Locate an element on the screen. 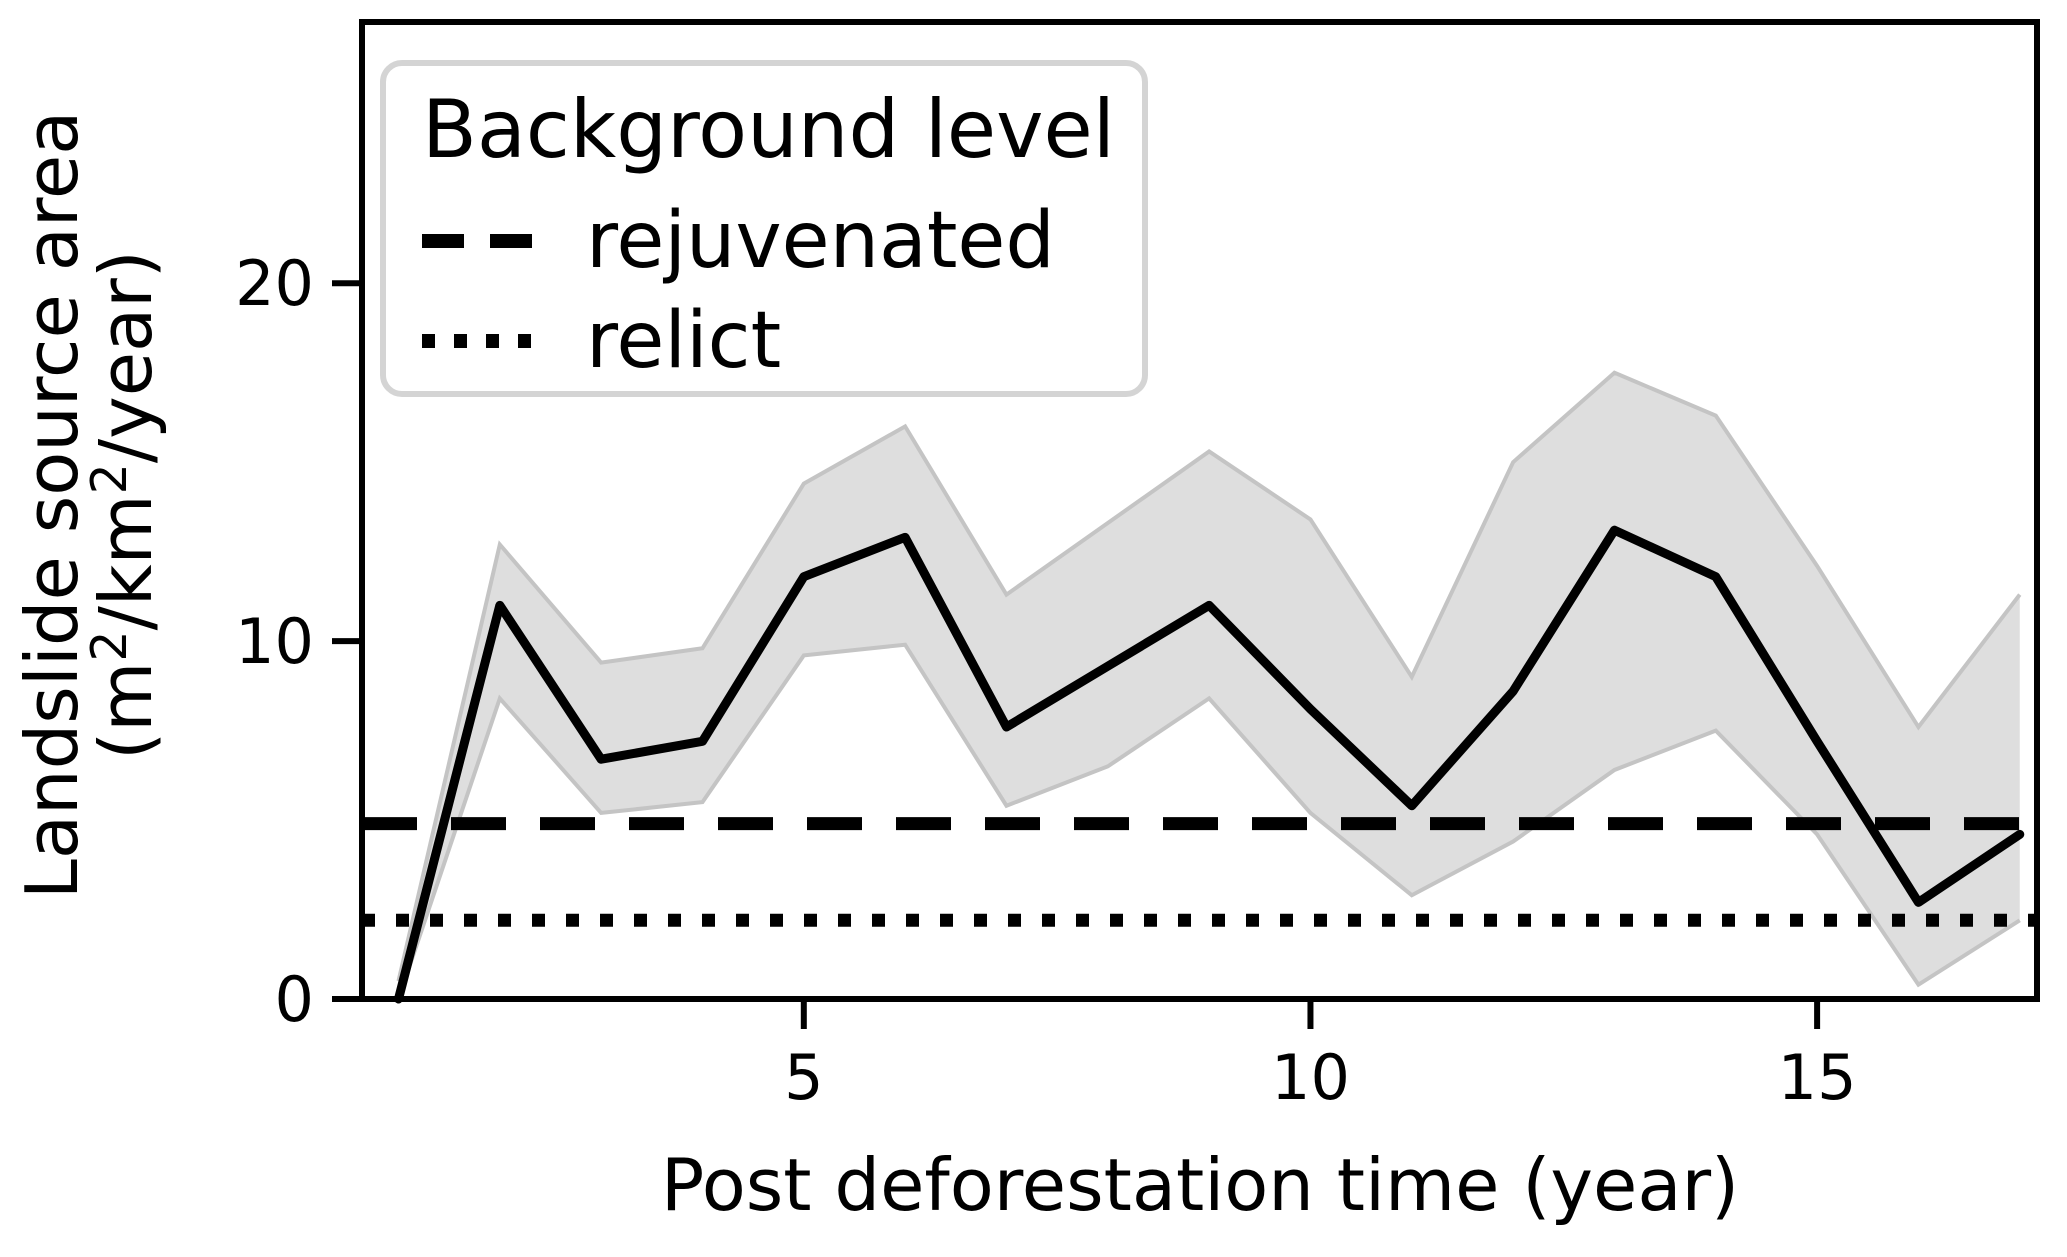 This screenshot has height=1257, width=2067. y-axis-label-line1: Landslide source area is located at coordinates (52, 505).